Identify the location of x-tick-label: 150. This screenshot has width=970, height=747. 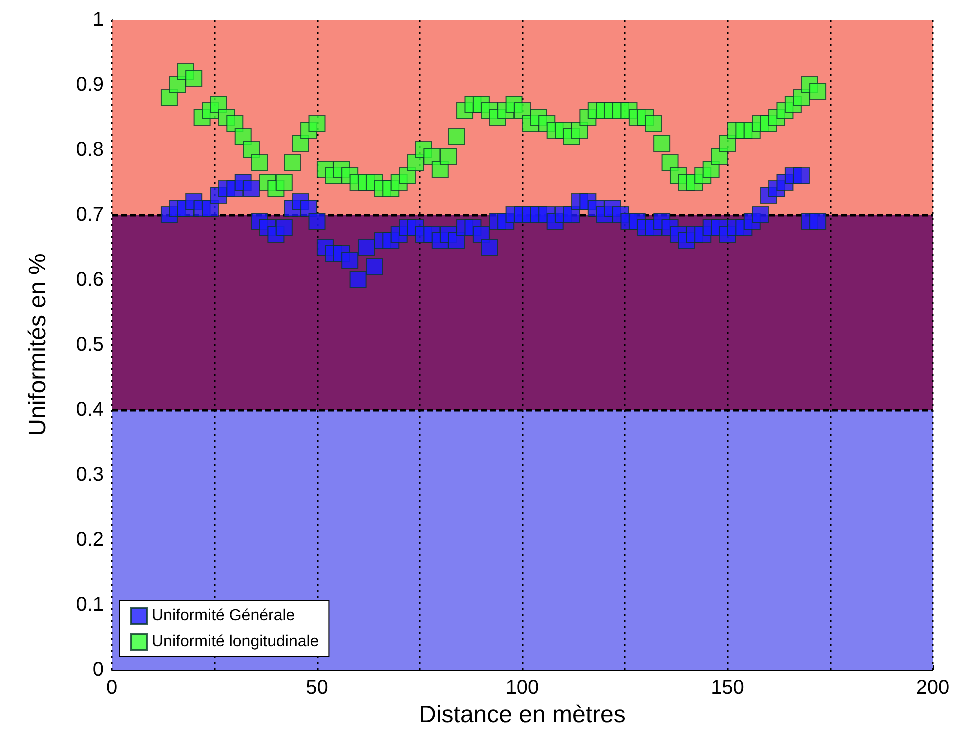
(727, 688).